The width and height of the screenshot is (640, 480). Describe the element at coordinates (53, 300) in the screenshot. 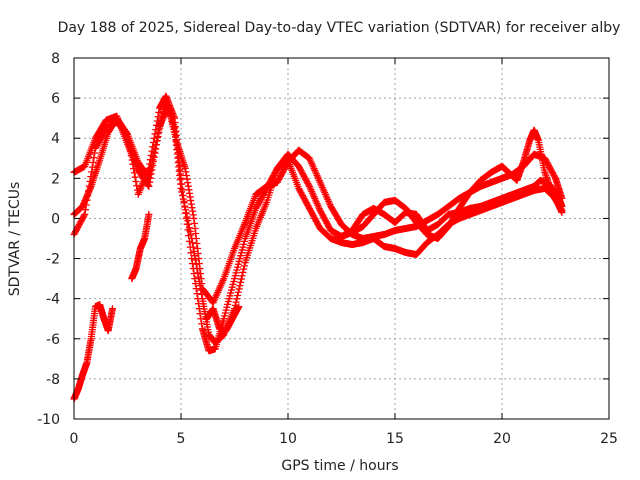

I see `y-tick-label: -4` at that location.